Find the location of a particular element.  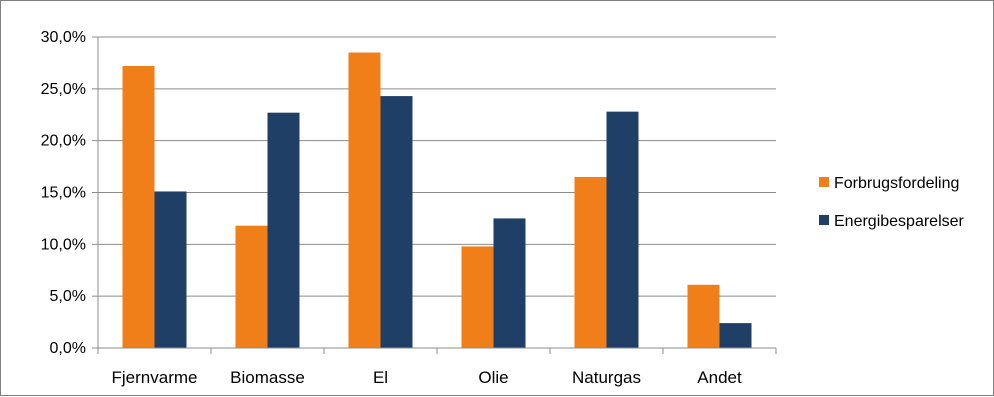

bar-andet-forbrugsfordeling is located at coordinates (703, 316).